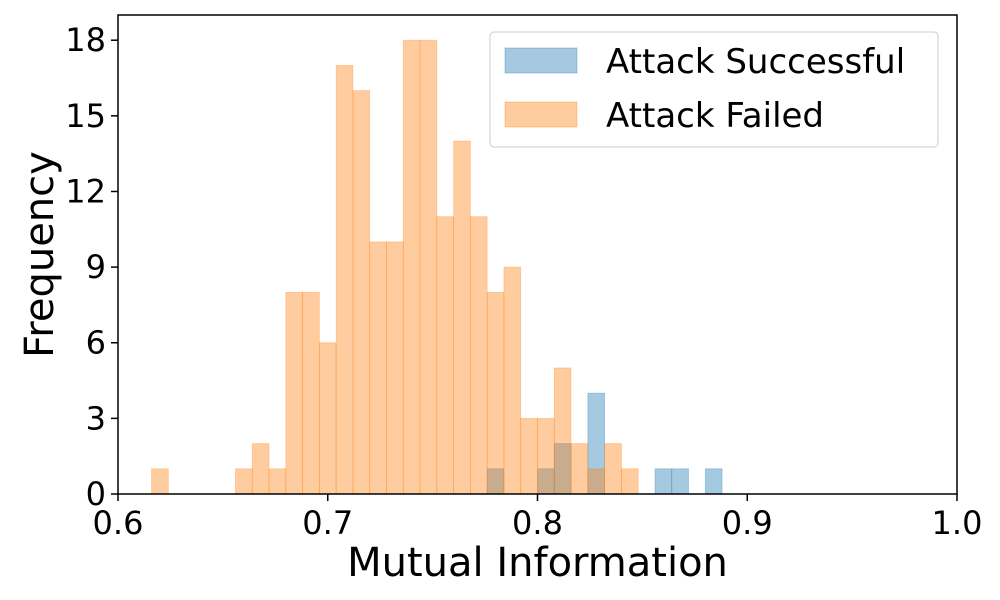 This screenshot has height=600, width=1000. I want to click on y-tick-label: 0, so click(96, 494).